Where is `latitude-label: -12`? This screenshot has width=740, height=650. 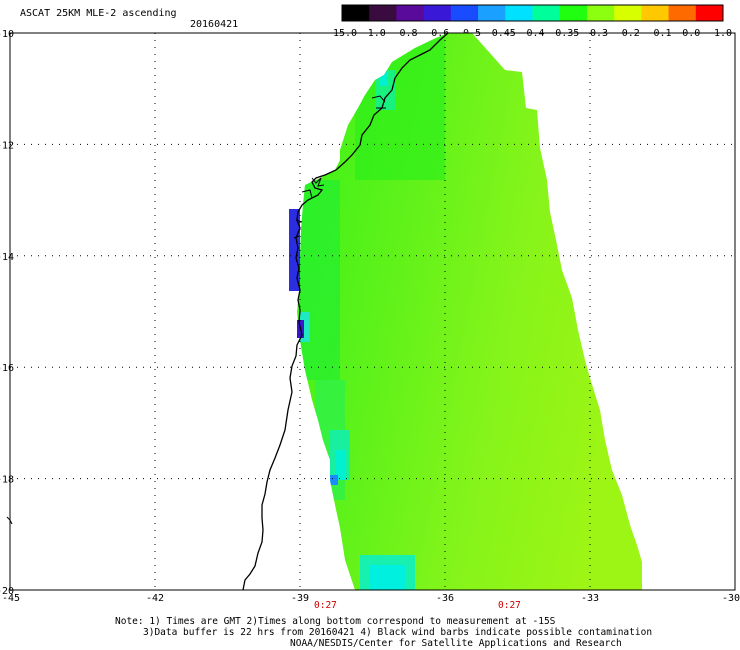
latitude-label: -12 is located at coordinates (7, 145).